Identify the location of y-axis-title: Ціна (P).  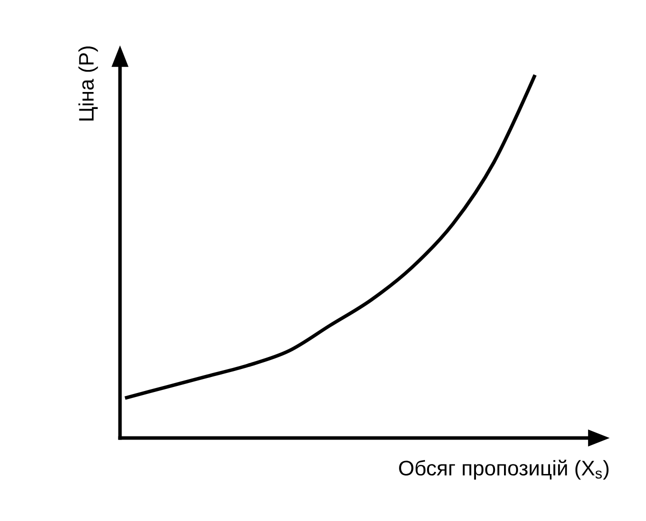
(88, 83).